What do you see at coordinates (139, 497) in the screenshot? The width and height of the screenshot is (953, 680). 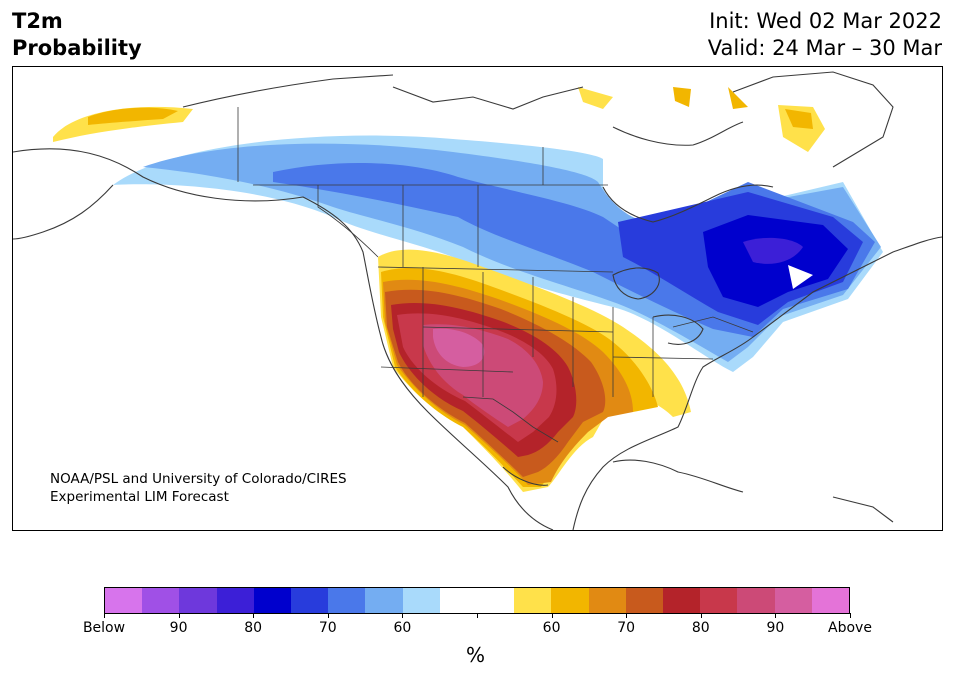 I see `credit-line-2: Experimental LIM Forecast` at bounding box center [139, 497].